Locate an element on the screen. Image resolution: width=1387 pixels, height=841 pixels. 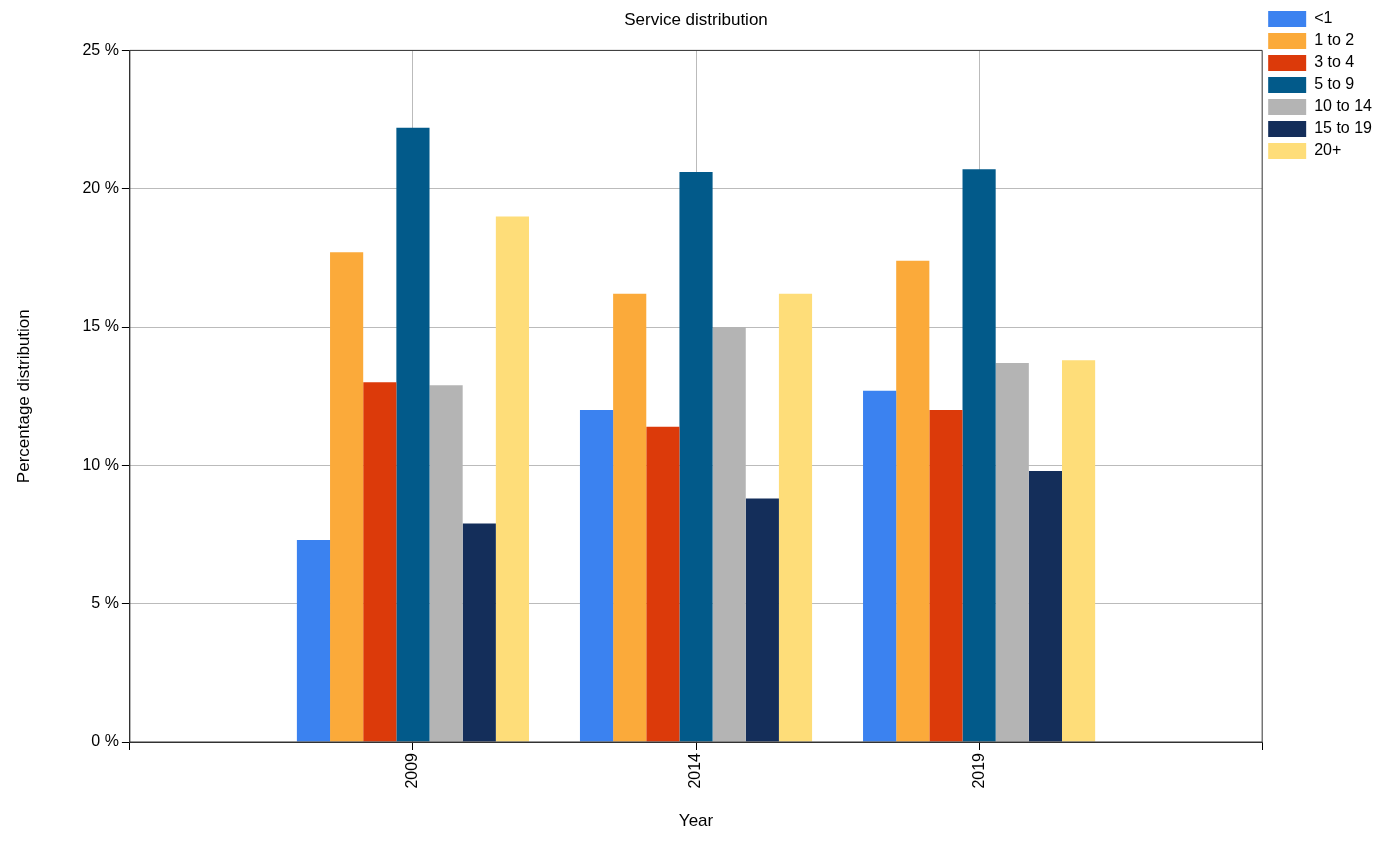
legend-label: 20+ is located at coordinates (1328, 150).